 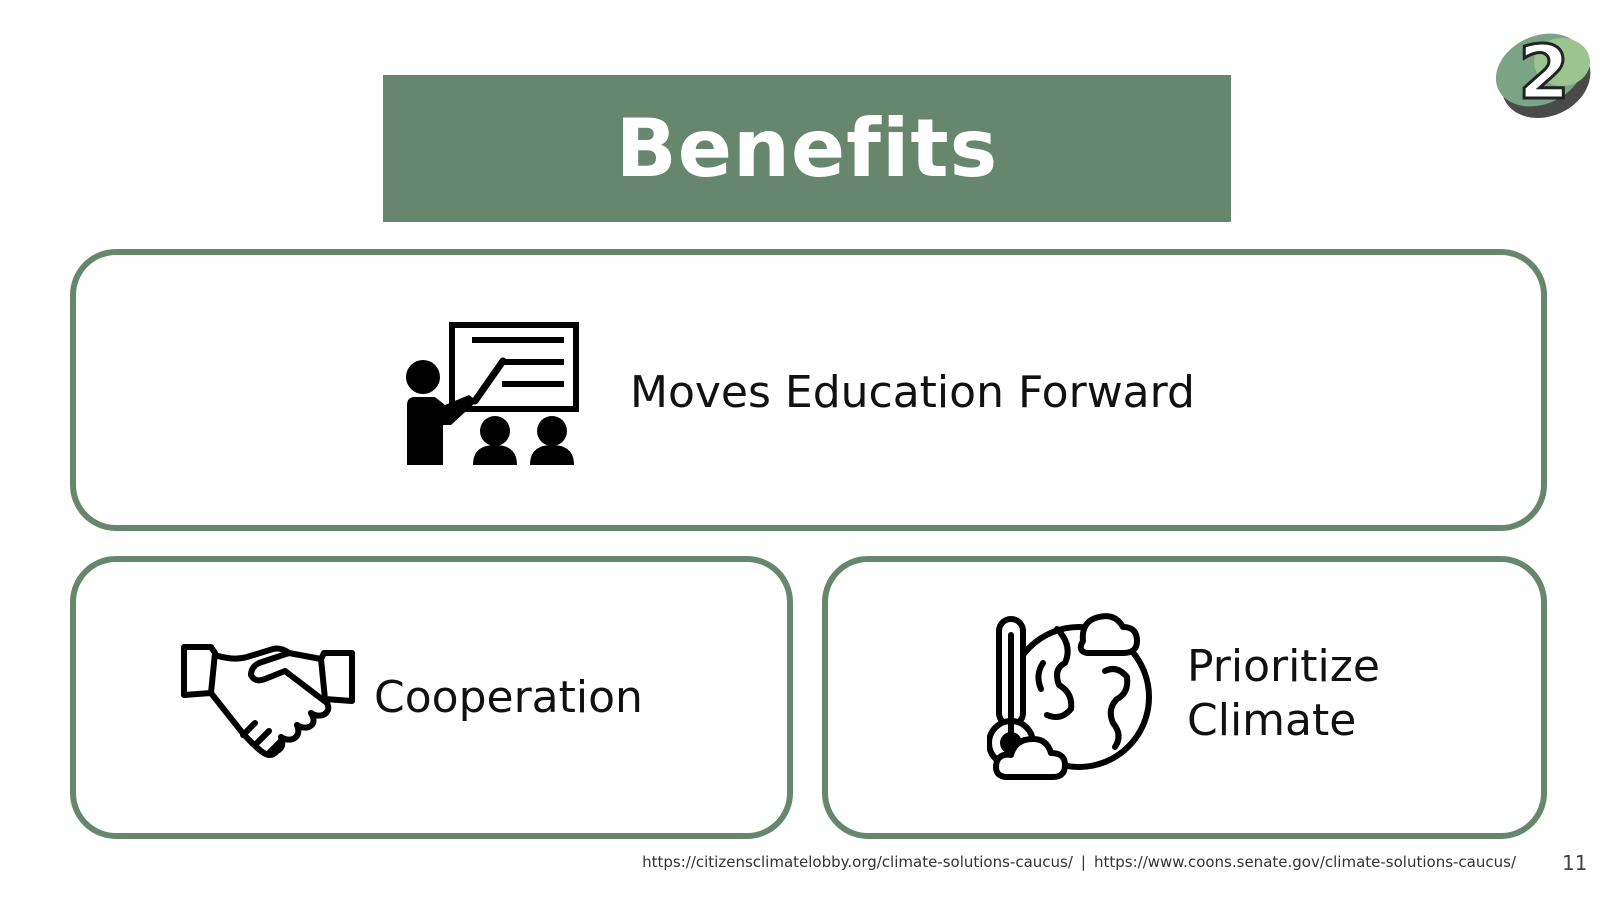 I want to click on climate-globe-icon, so click(x=1069, y=696).